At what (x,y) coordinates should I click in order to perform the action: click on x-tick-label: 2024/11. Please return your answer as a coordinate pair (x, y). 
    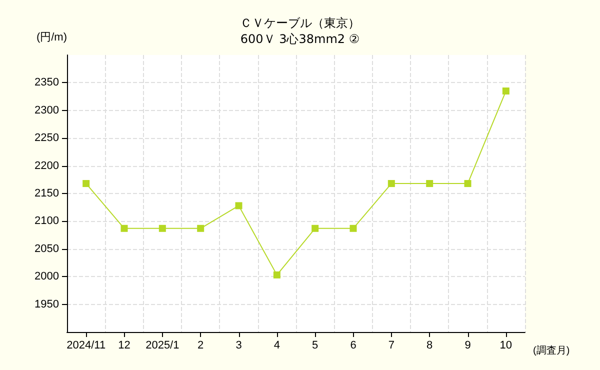
    Looking at the image, I should click on (86, 346).